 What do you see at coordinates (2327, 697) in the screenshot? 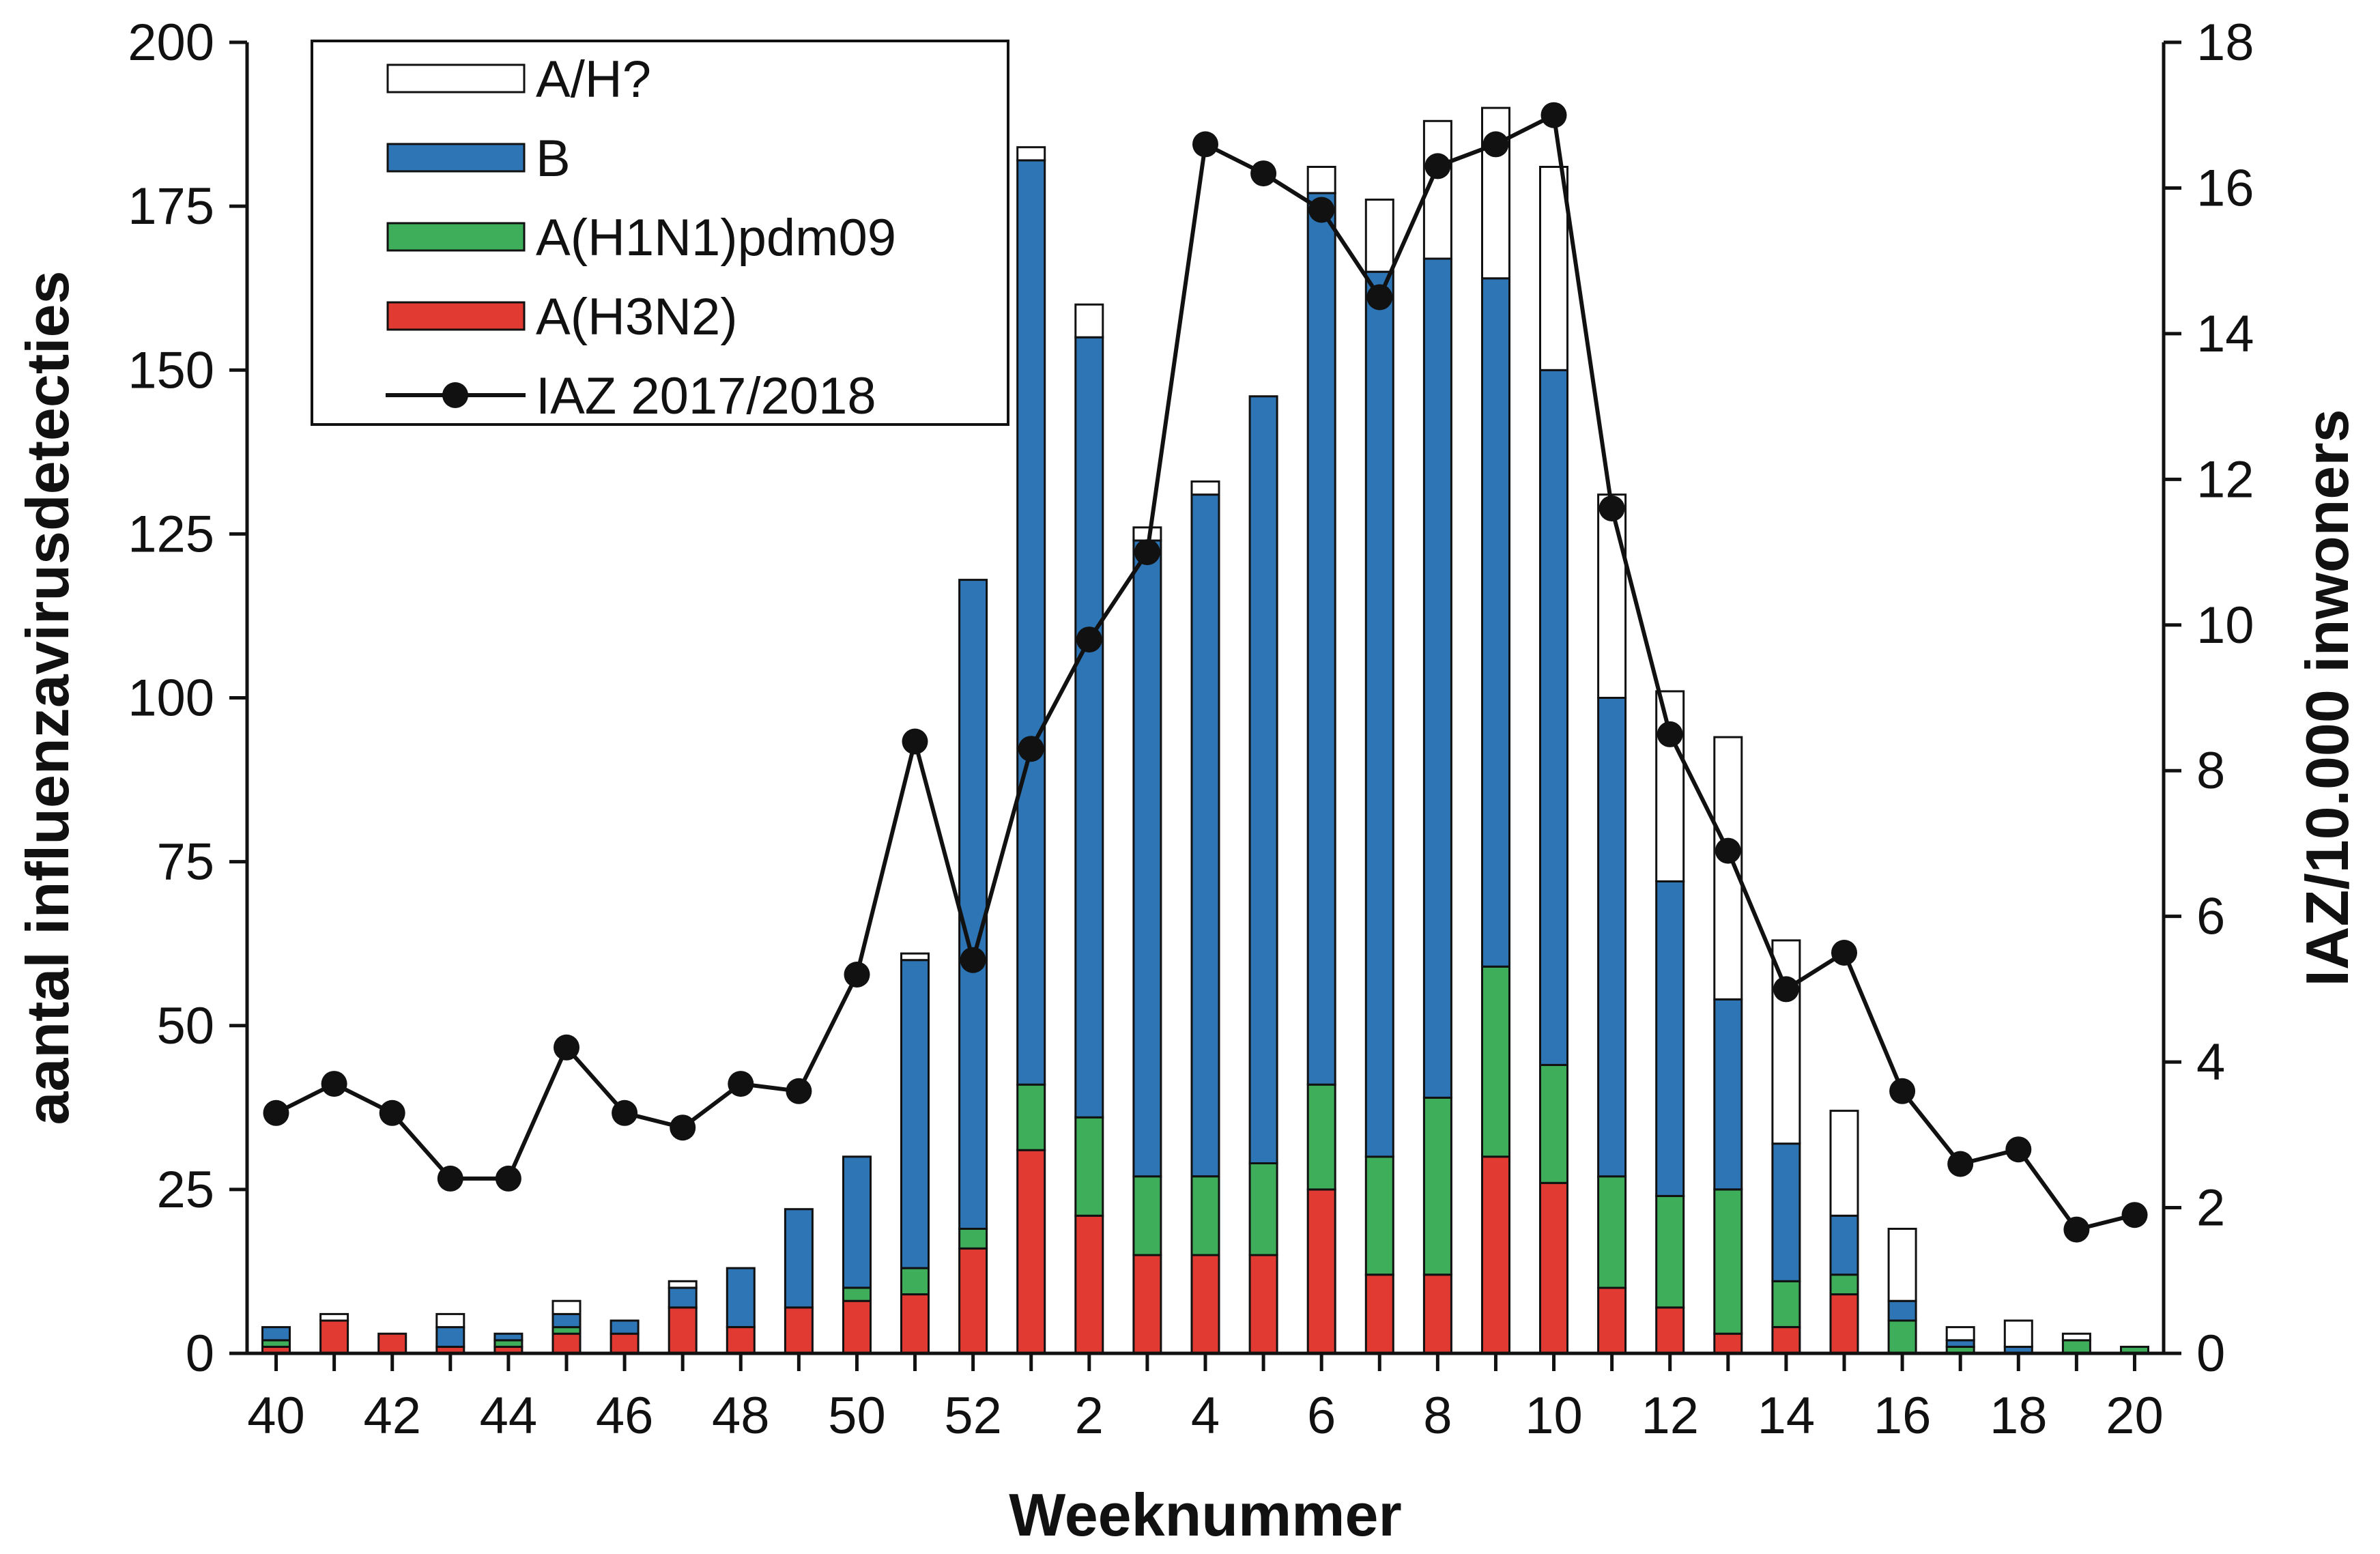
I see `y2-axis-title: IAZ/10.000 inwoners` at bounding box center [2327, 697].